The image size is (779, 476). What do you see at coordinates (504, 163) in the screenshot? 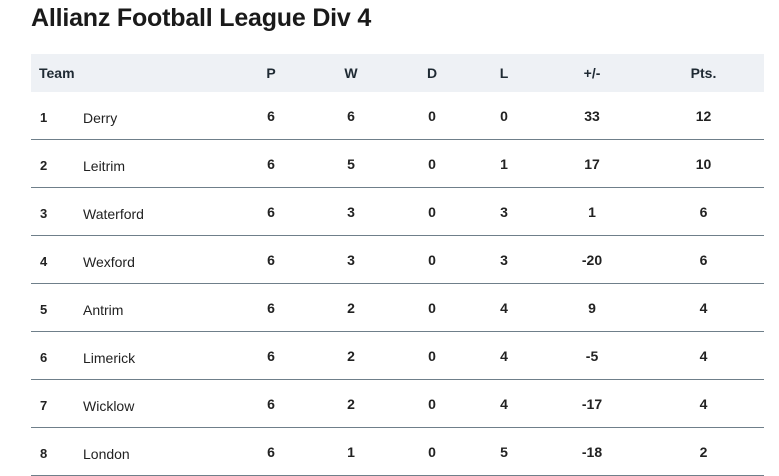
I see `lost-cell: 1` at bounding box center [504, 163].